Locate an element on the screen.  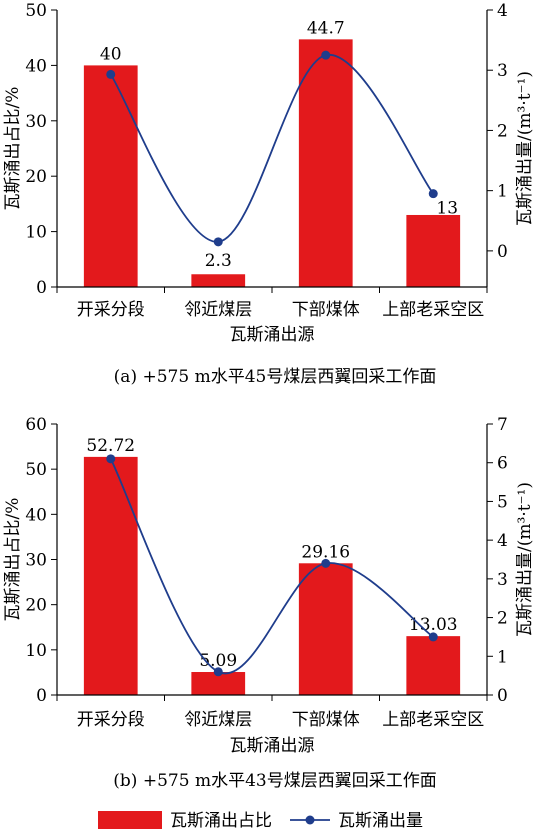
data-label: 5.09 is located at coordinates (218, 661).